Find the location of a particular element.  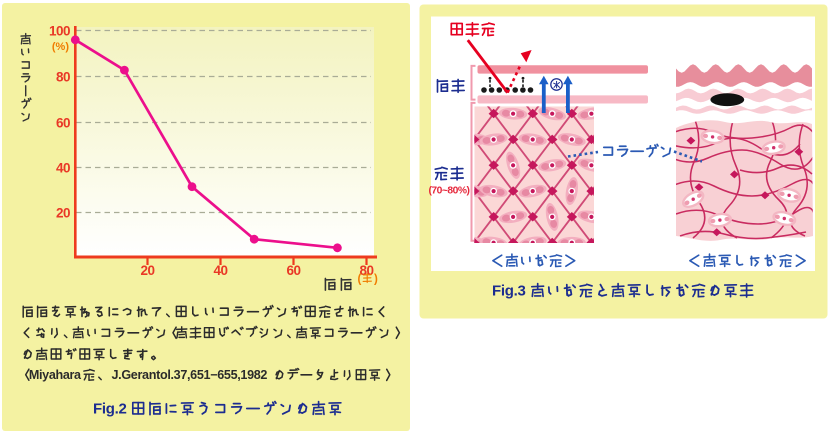

svg-text: J.Gerantol.37,651−655,1982 is located at coordinates (190, 375).